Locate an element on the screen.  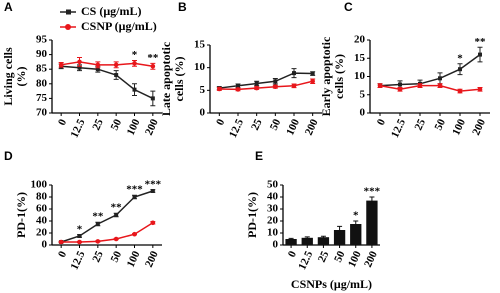
panel-letter: E is located at coordinates (259, 156).